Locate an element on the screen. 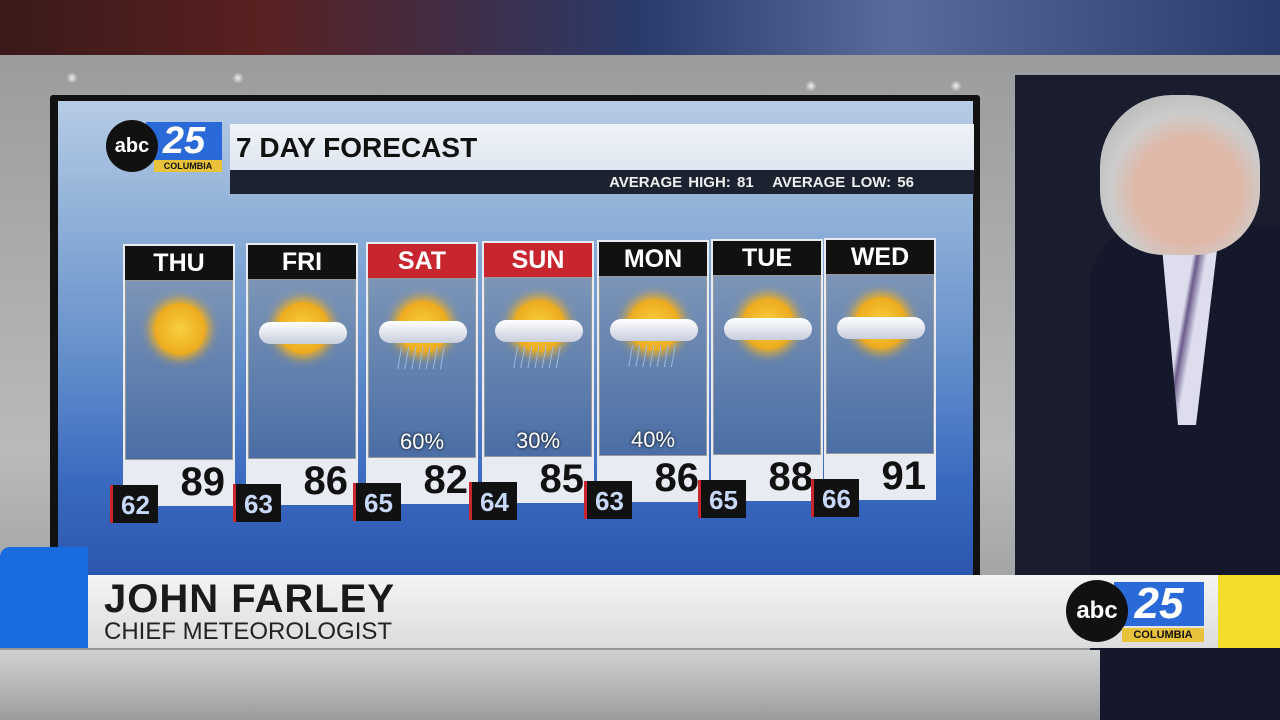  rain-icon: 40% is located at coordinates (653, 366).